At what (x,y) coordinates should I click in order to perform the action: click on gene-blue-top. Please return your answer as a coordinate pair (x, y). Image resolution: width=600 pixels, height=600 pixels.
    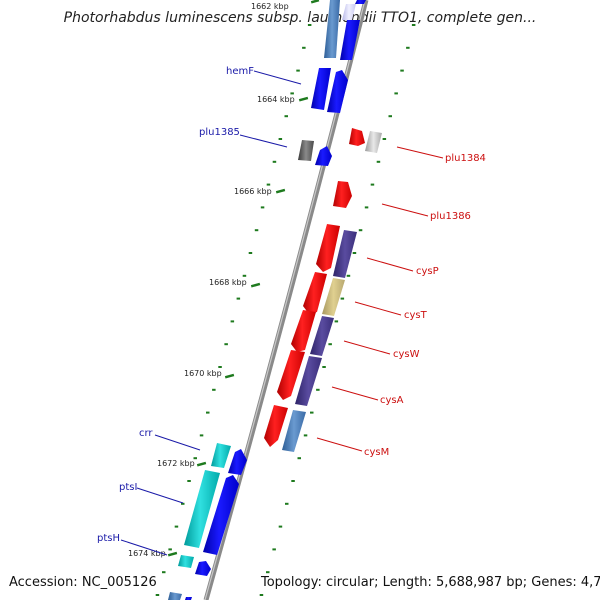
    Looking at the image, I should click on (350, 40).